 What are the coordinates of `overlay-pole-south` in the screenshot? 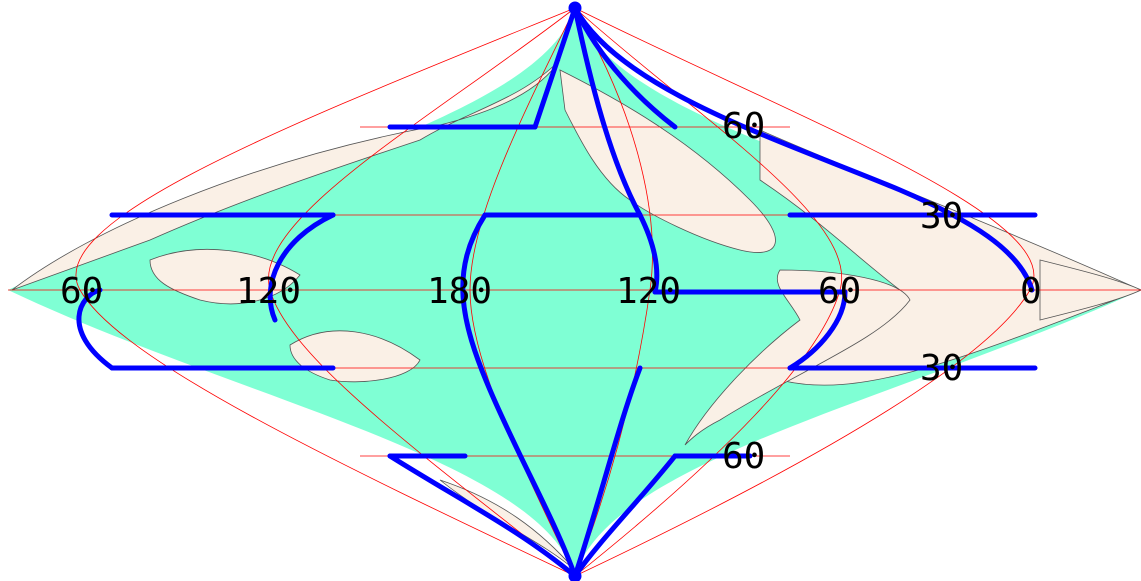 It's located at (575, 575).